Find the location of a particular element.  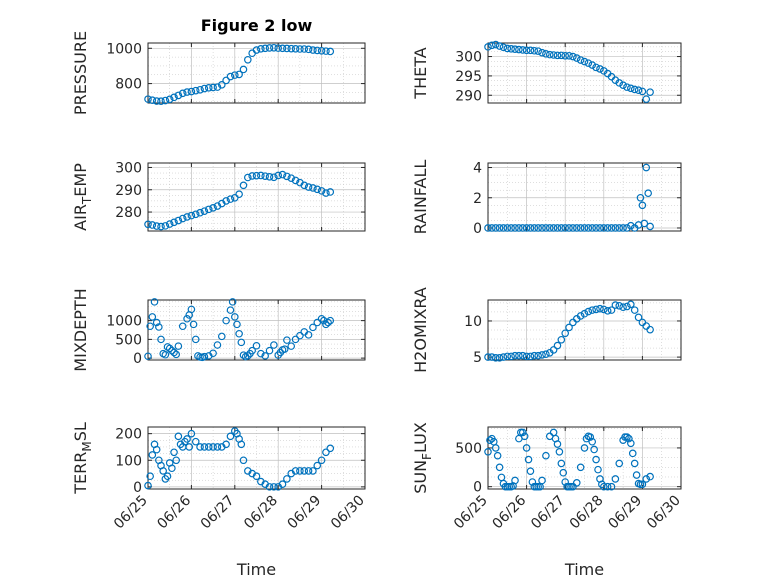

subplot-3: 280 290 300 AIRTEMP is located at coordinates (218, 196).